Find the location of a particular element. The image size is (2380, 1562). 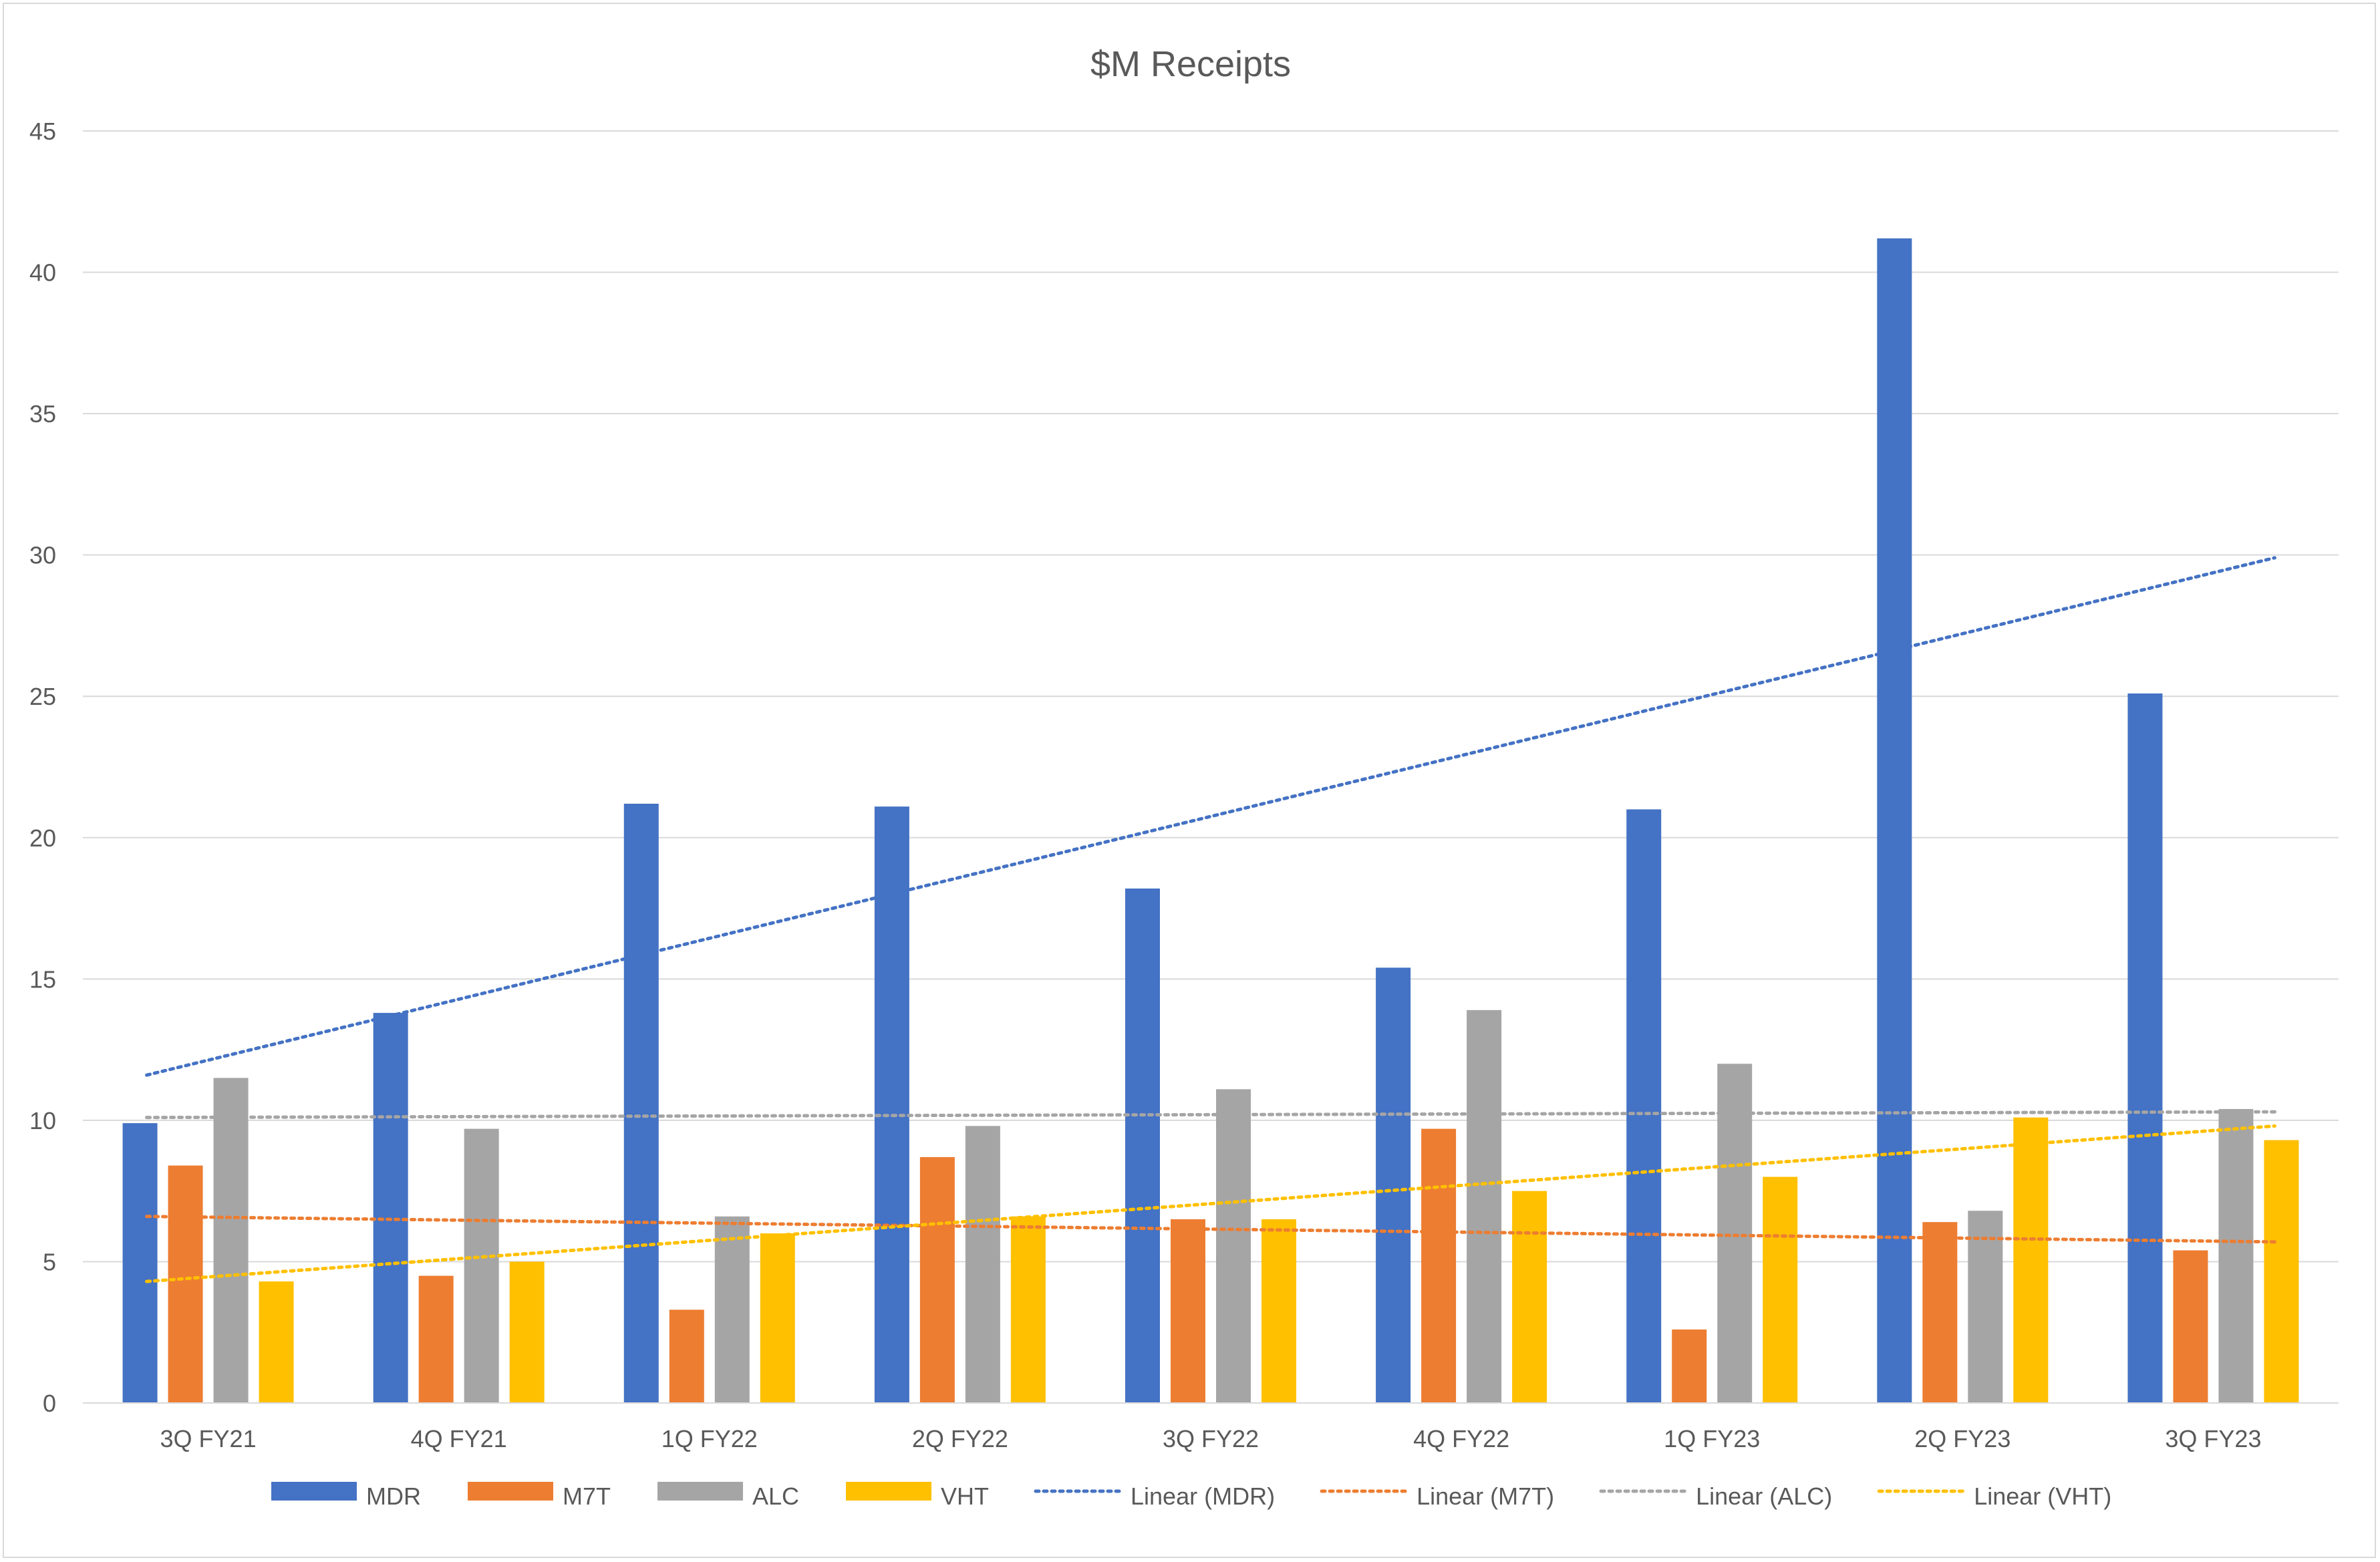

y-tick-label: 25 is located at coordinates (42, 696).